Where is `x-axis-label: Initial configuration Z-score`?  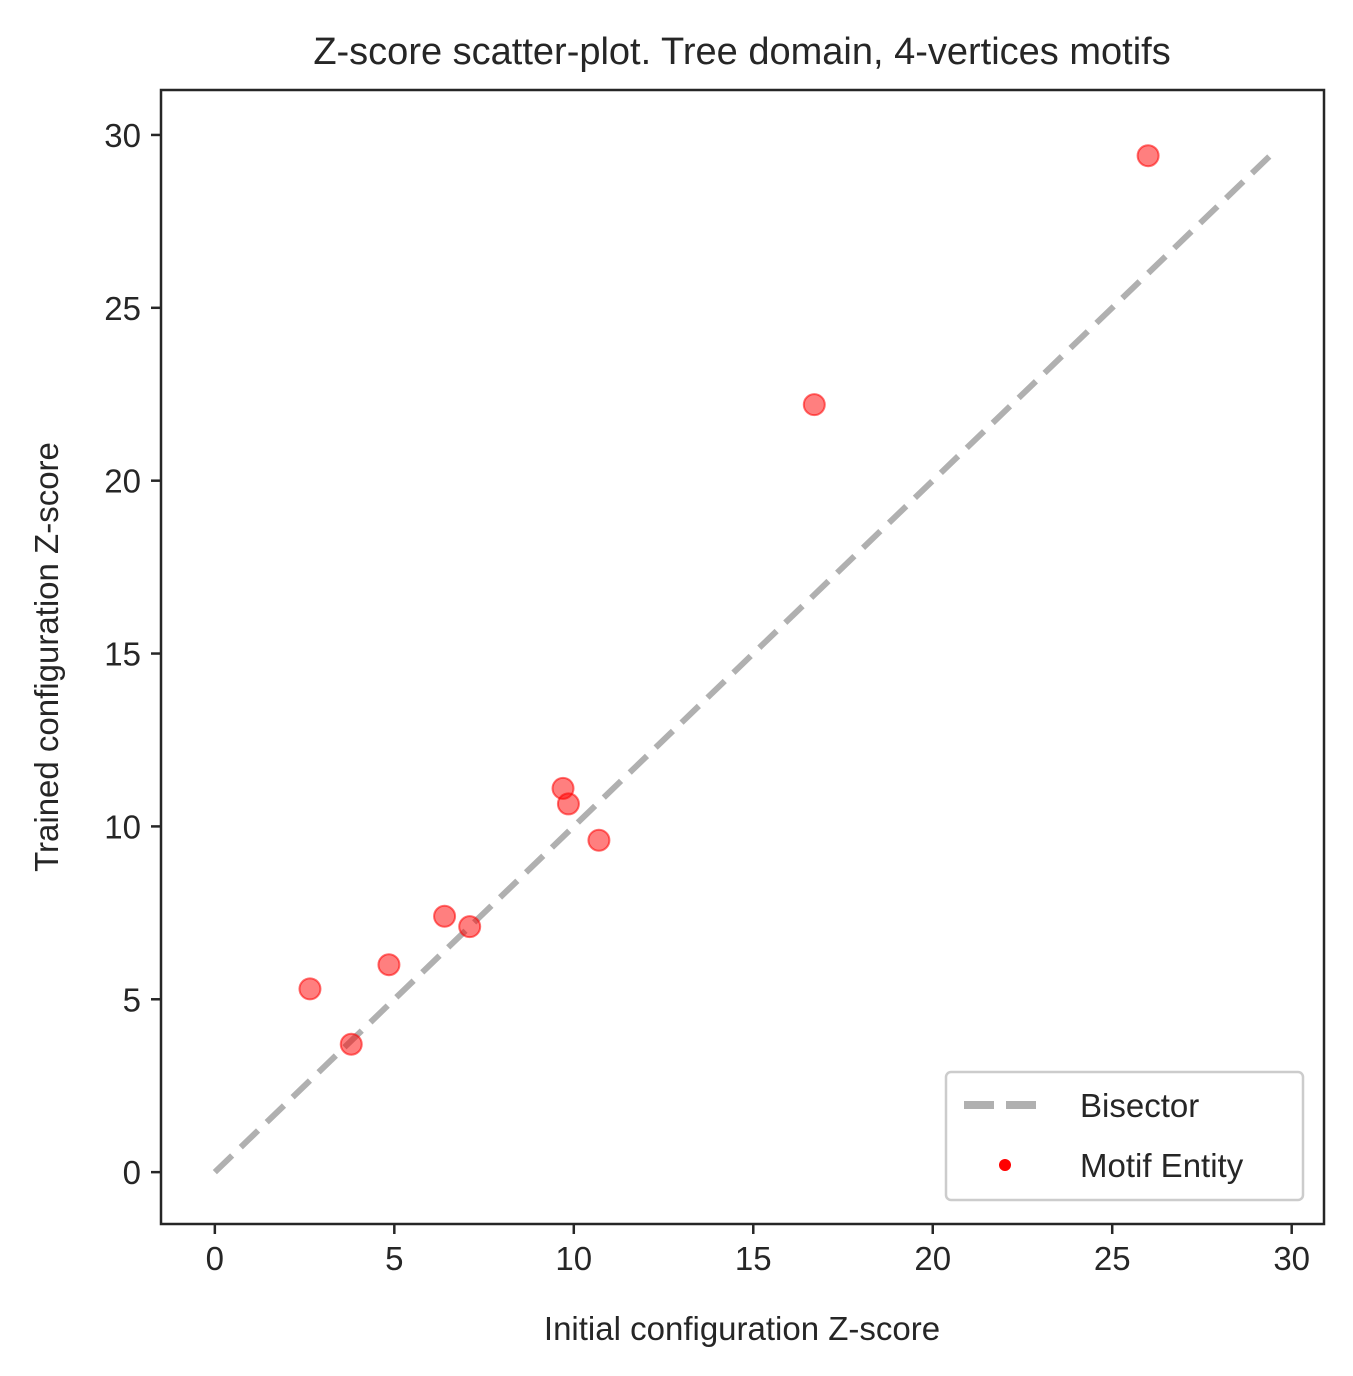 x-axis-label: Initial configuration Z-score is located at coordinates (742, 1328).